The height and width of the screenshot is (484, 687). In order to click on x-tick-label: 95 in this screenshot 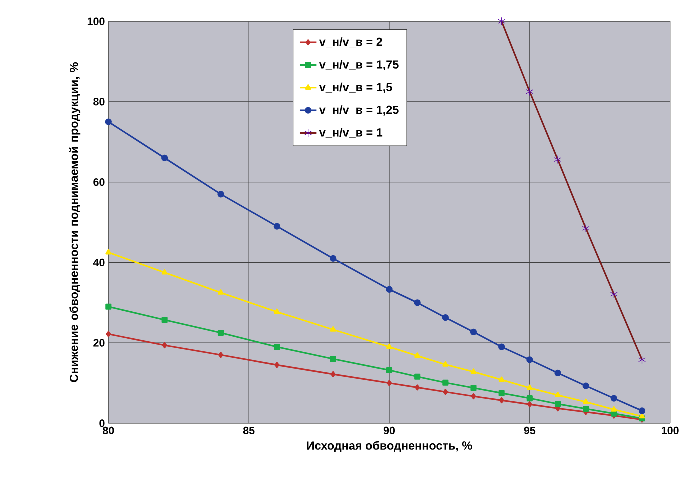, I will do `click(530, 430)`.